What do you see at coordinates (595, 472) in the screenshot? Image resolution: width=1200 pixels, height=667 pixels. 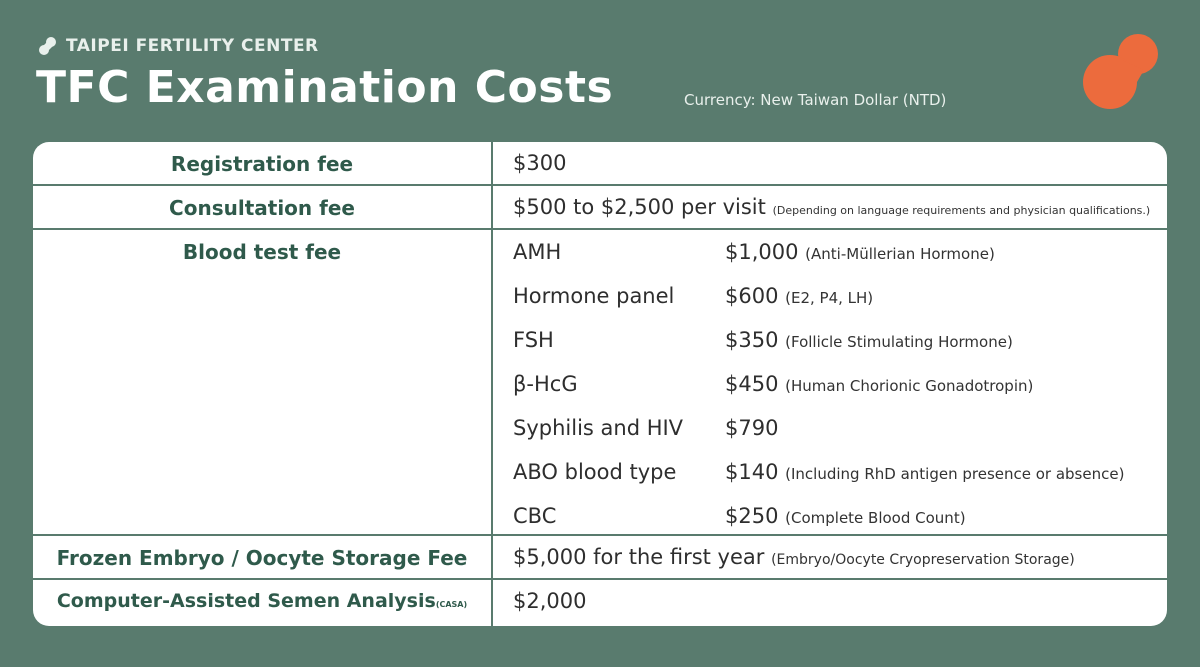 I see `test-name: ABO blood type` at bounding box center [595, 472].